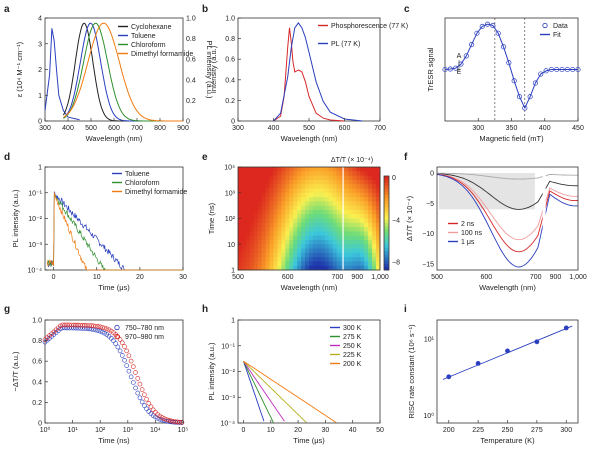 This screenshot has height=457, width=600. What do you see at coordinates (545, 128) in the screenshot?
I see `panel-c-x-tick-label: 400` at bounding box center [545, 128].